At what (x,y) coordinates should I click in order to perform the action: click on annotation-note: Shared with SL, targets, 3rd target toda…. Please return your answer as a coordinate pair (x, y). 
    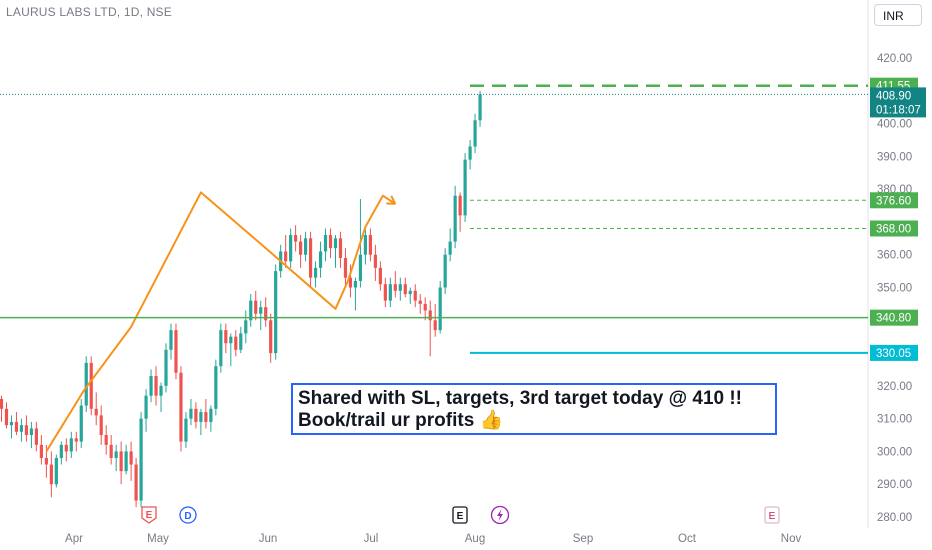
    Looking at the image, I should click on (534, 409).